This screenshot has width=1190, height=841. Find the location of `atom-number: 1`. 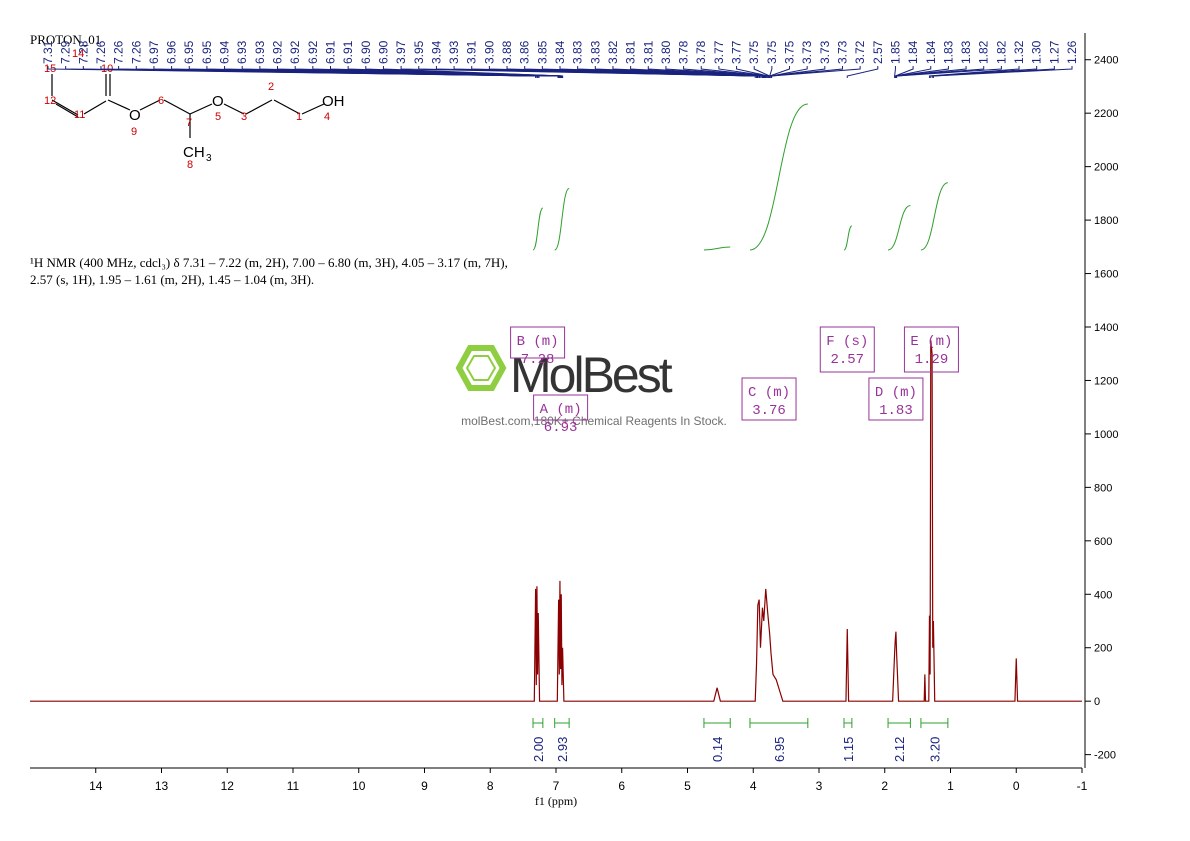

atom-number: 1 is located at coordinates (299, 117).